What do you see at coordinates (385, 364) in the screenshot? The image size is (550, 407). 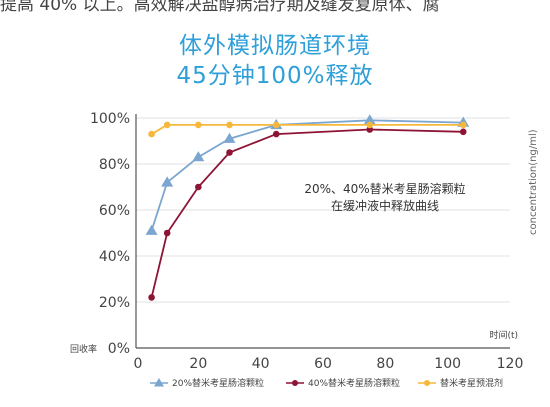 I see `x-tick-label: 80` at bounding box center [385, 364].